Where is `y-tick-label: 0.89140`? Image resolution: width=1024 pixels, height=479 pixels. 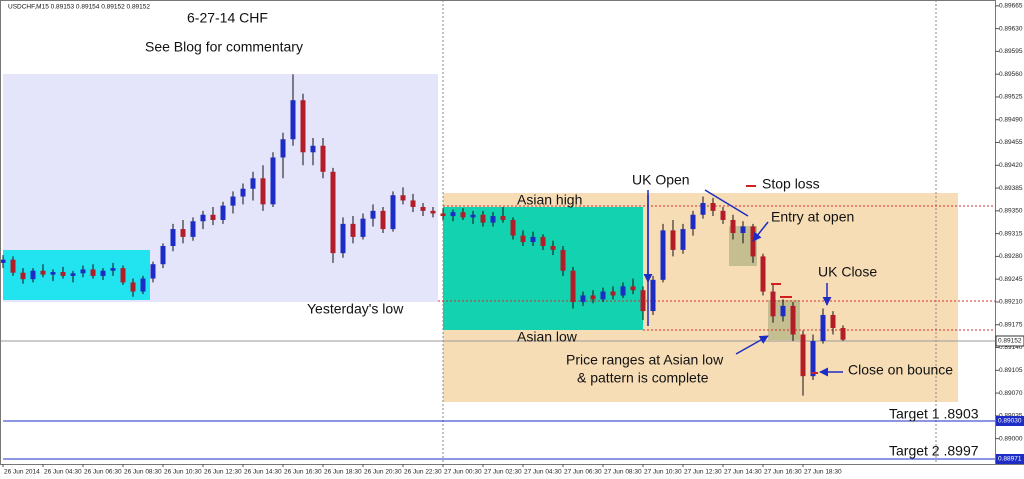 y-tick-label: 0.89140 is located at coordinates (1011, 347).